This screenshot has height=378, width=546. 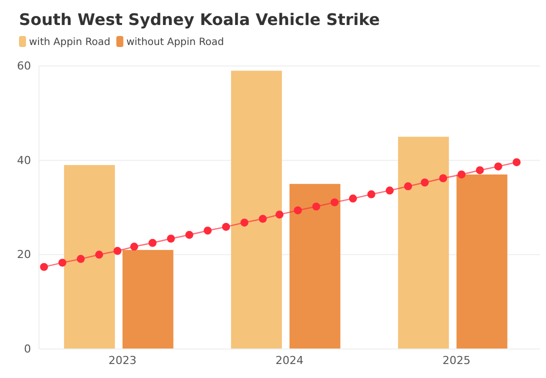 What do you see at coordinates (24, 66) in the screenshot?
I see `y-tick-label: 60` at bounding box center [24, 66].